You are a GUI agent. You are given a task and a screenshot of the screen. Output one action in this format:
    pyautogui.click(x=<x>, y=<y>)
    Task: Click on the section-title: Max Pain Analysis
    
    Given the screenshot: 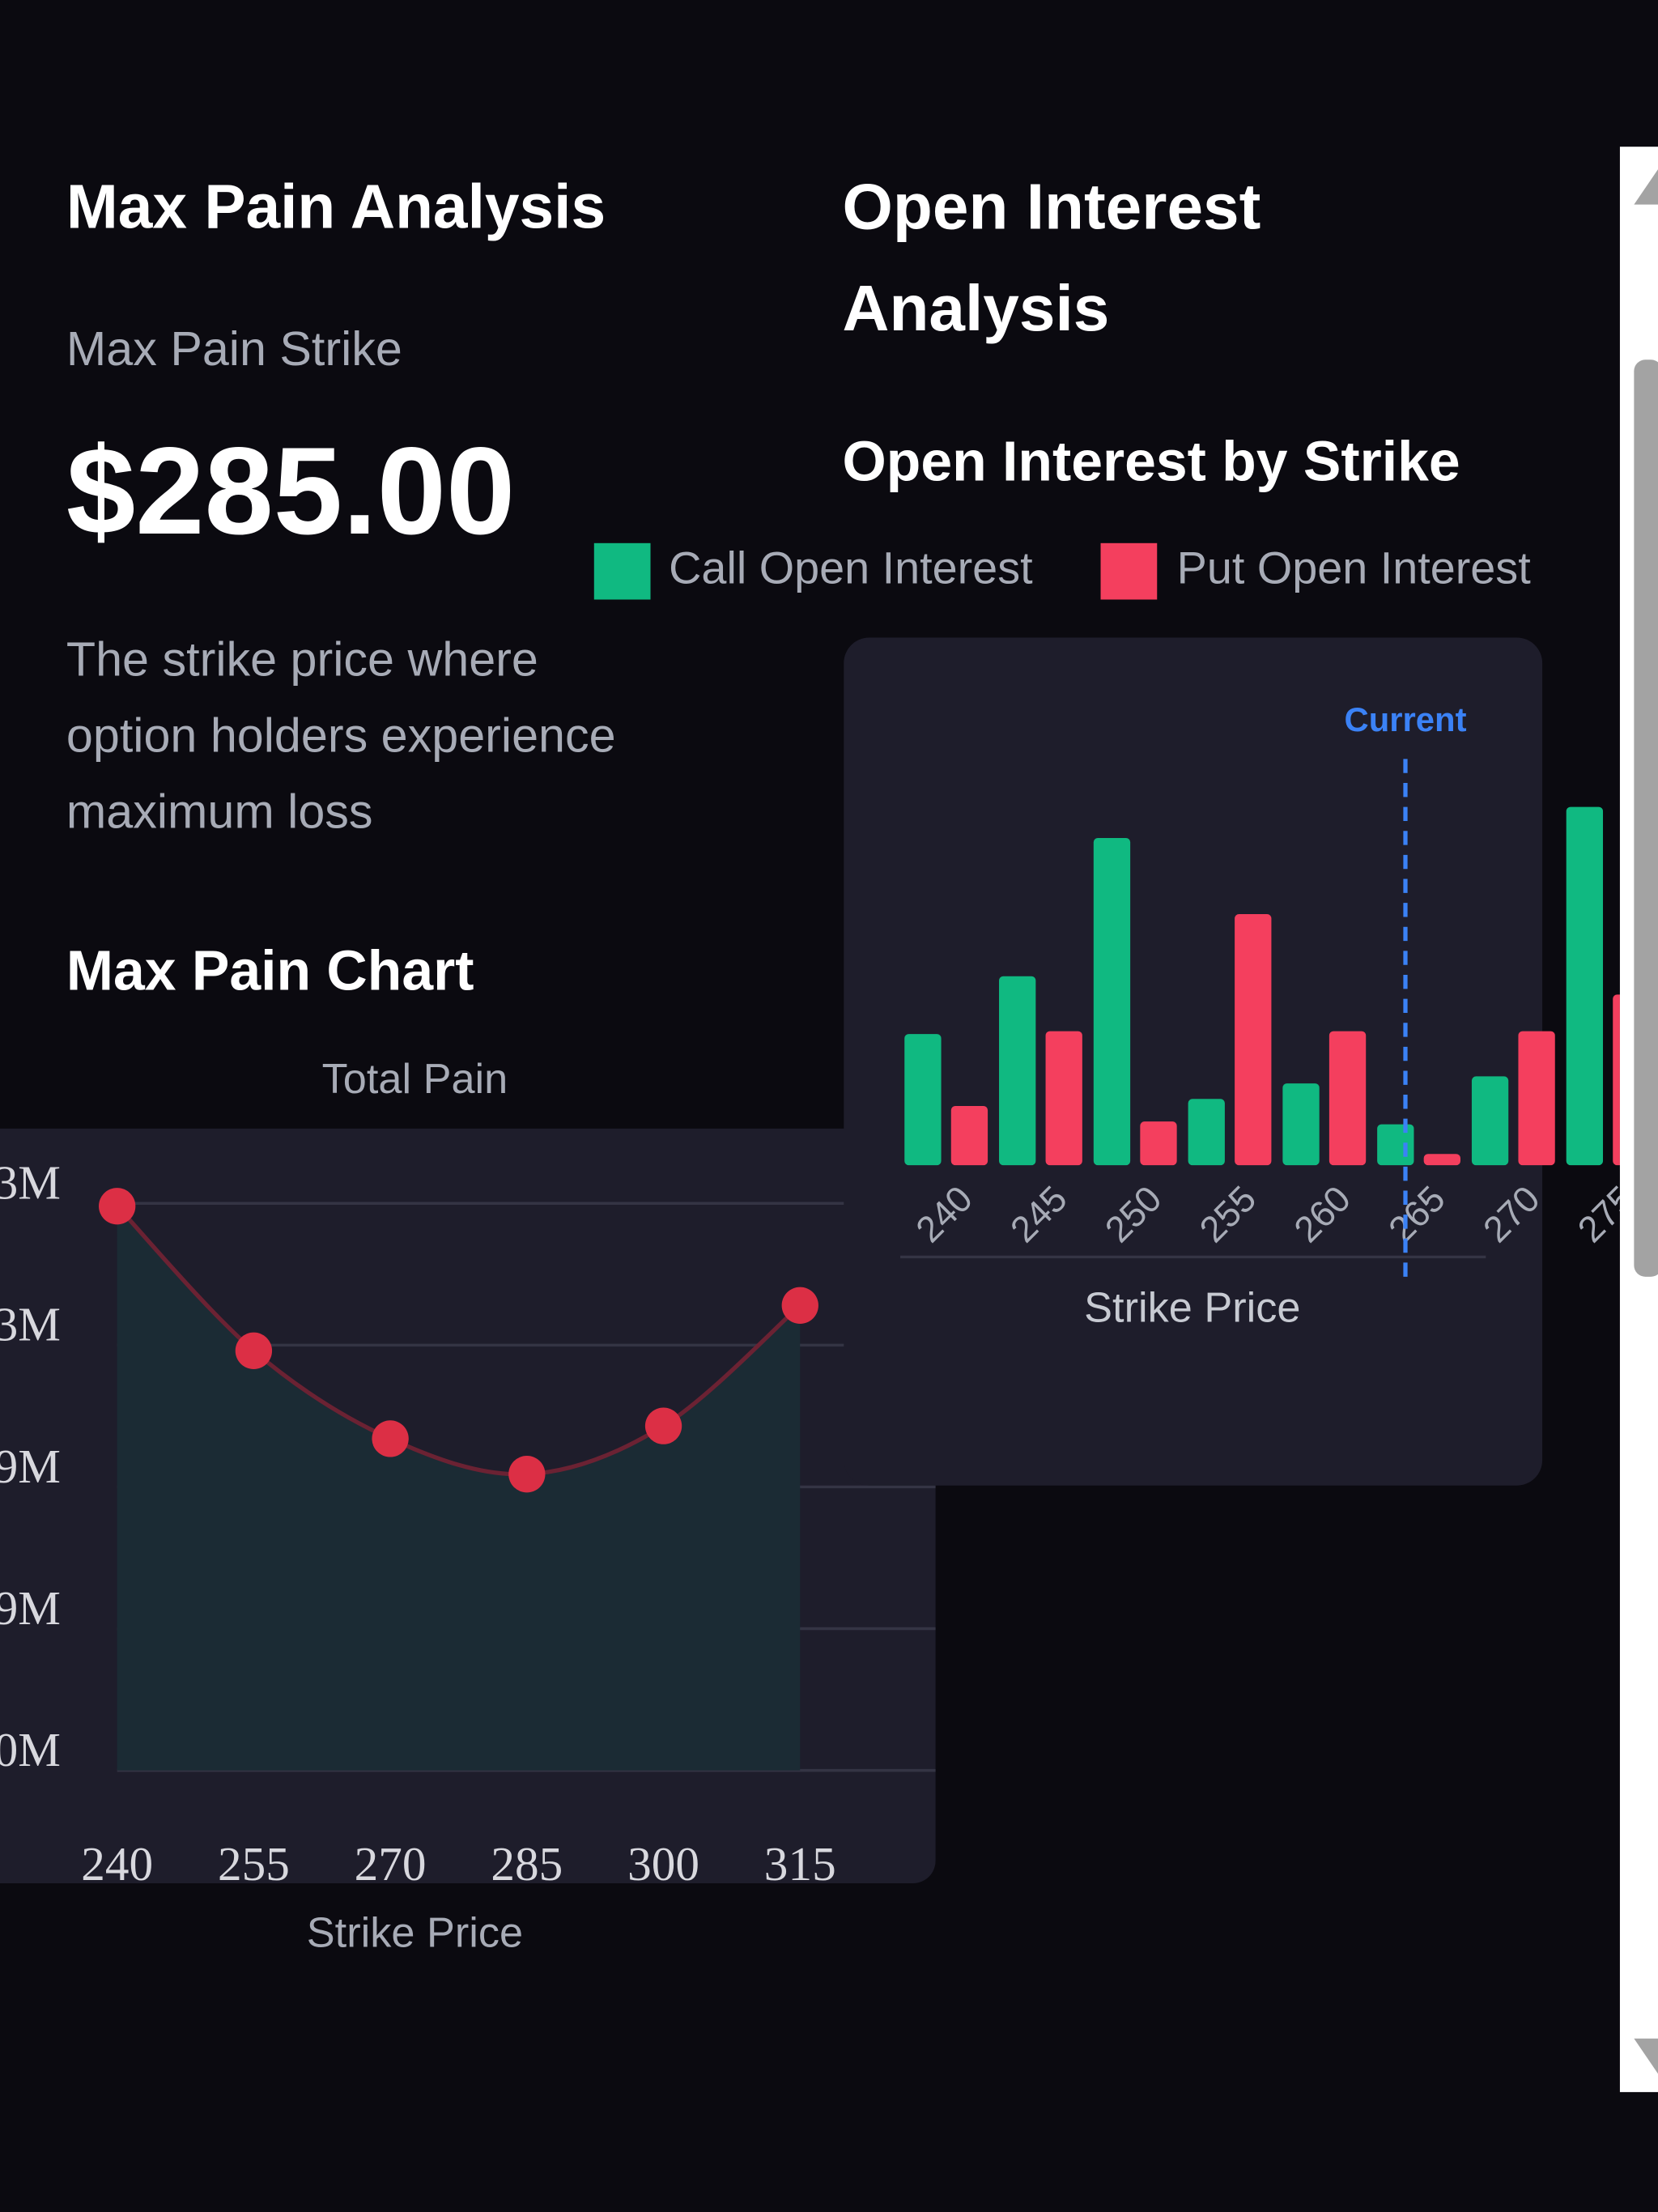 What is the action you would take?
    pyautogui.click(x=336, y=208)
    